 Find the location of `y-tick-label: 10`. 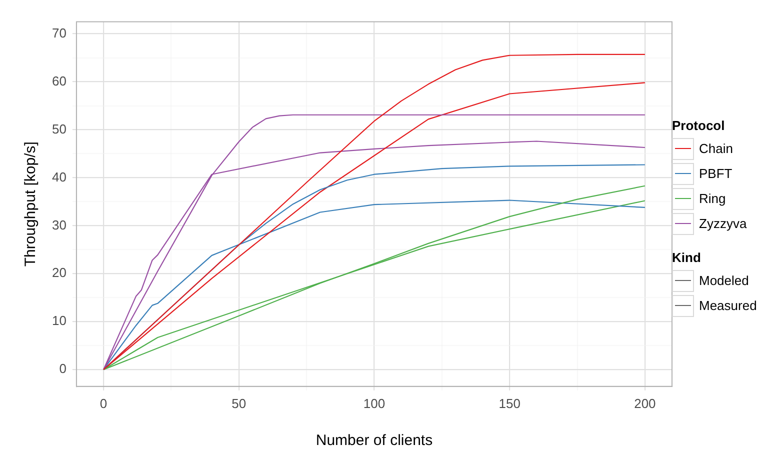

y-tick-label: 10 is located at coordinates (59, 320).